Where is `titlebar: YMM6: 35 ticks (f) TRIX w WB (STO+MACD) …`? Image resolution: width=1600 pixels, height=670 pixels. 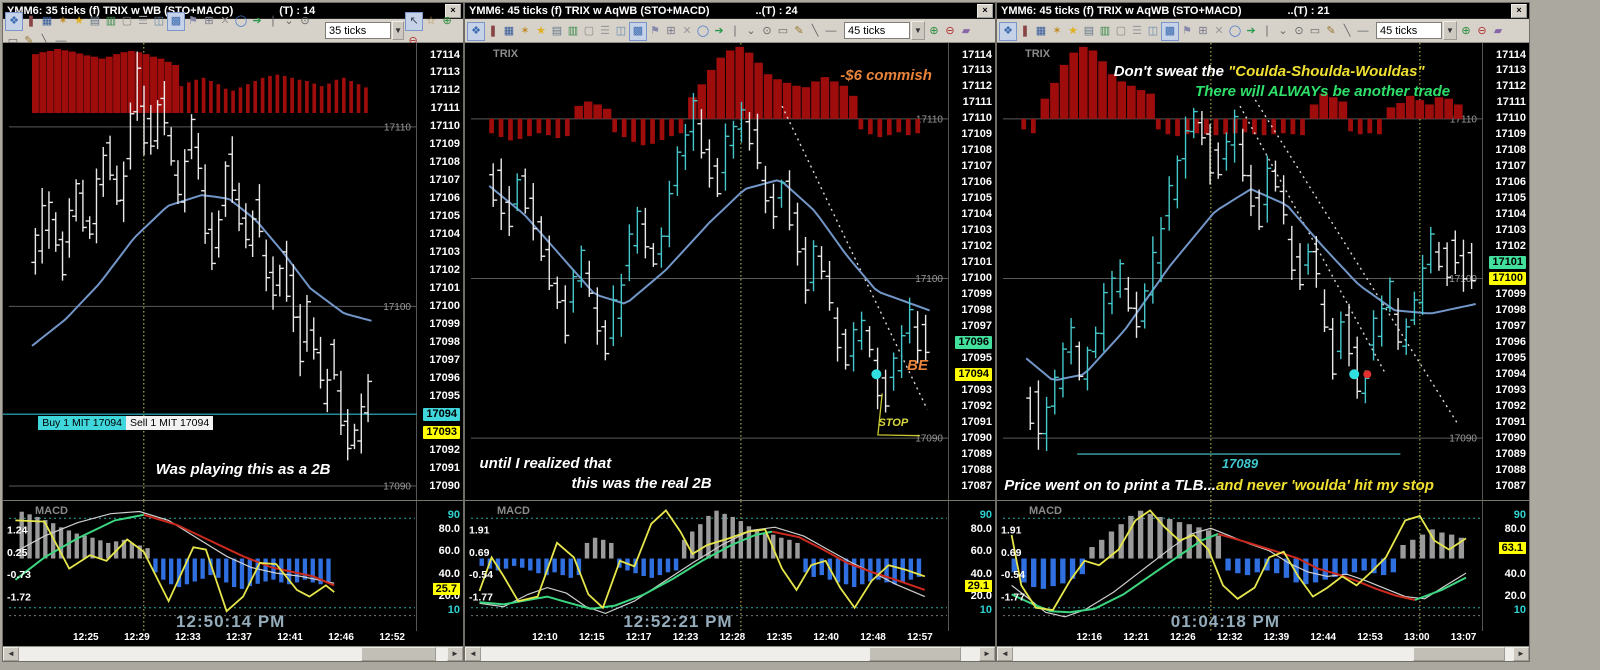 titlebar: YMM6: 35 ticks (f) TRIX w WB (STO+MACD) … is located at coordinates (233, 11).